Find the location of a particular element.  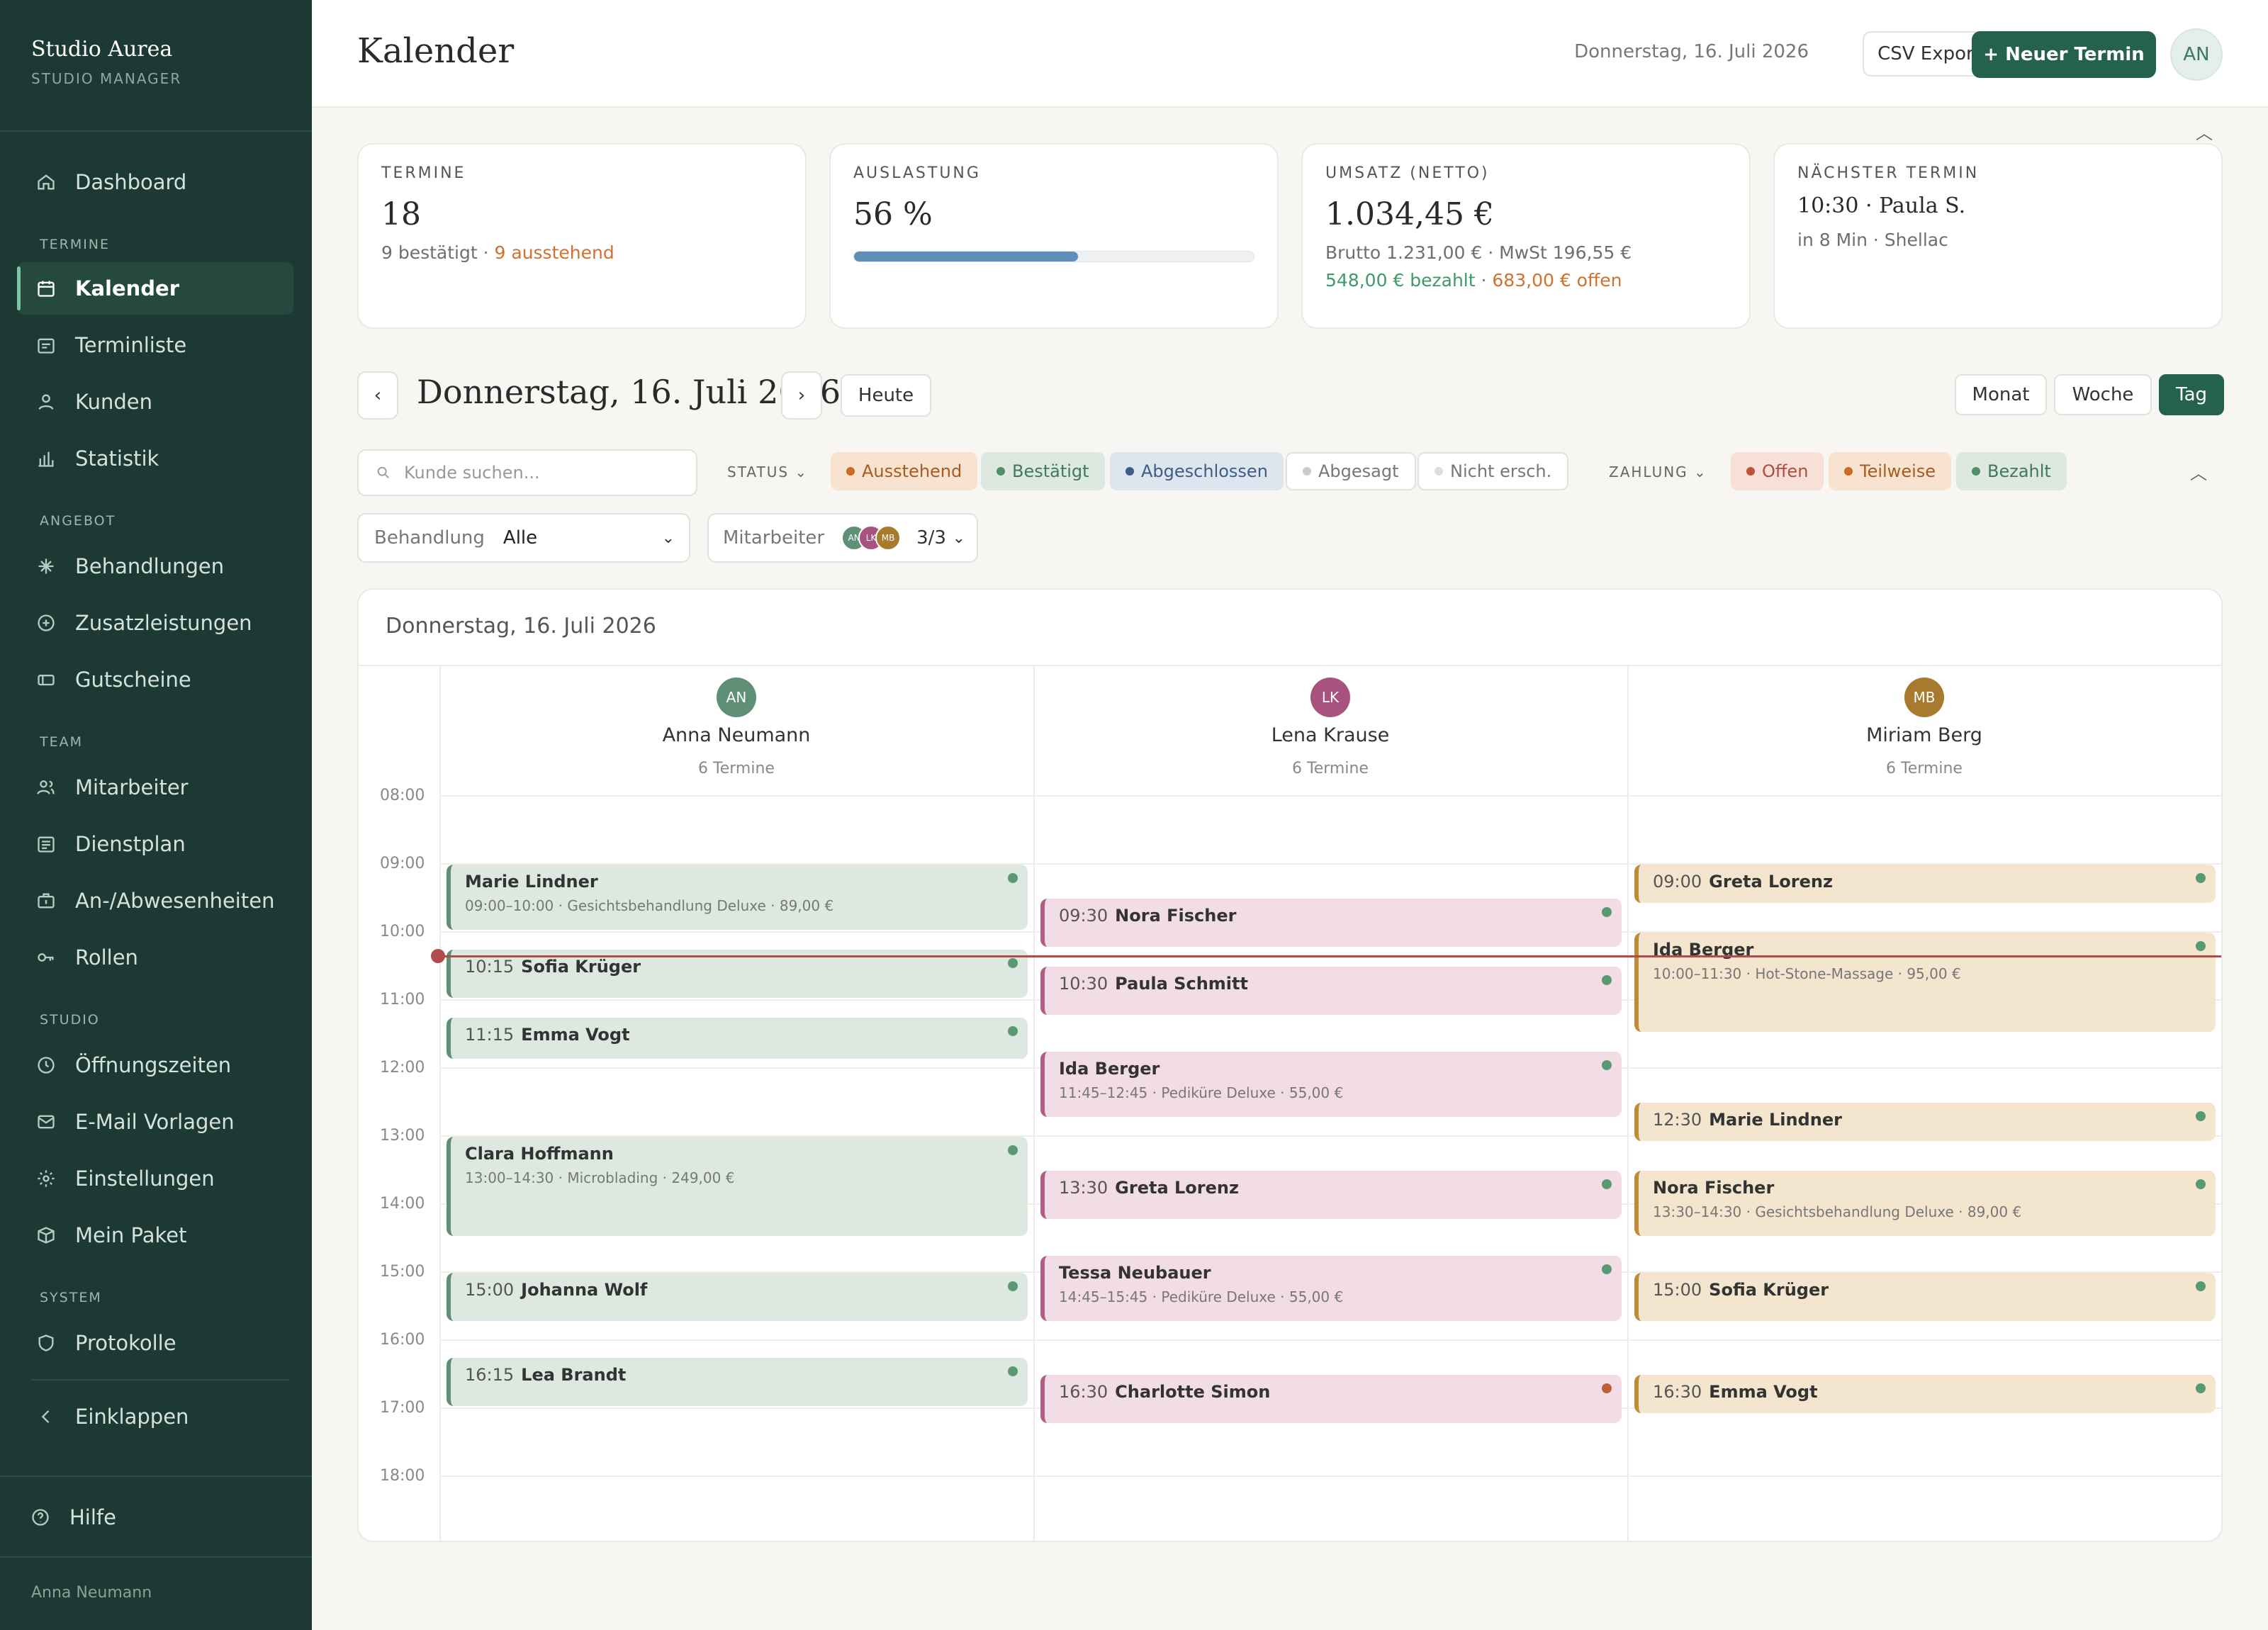

help-icon is located at coordinates (40, 1518).